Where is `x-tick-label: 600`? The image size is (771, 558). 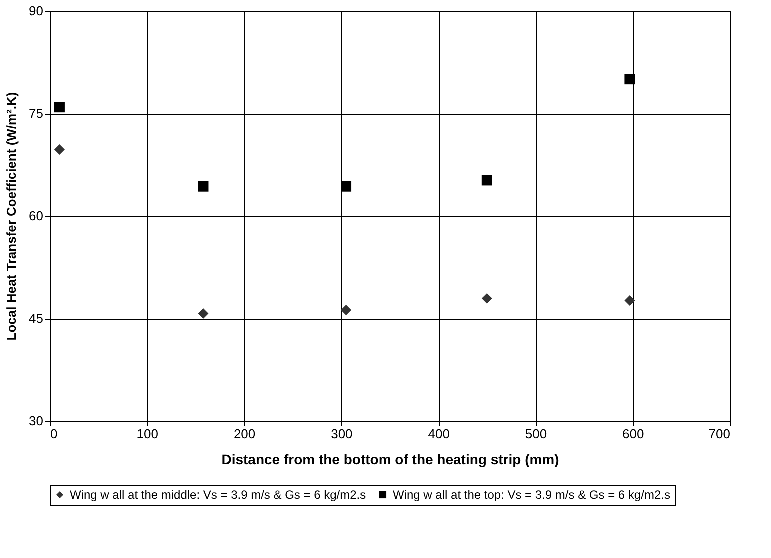
x-tick-label: 600 is located at coordinates (633, 434).